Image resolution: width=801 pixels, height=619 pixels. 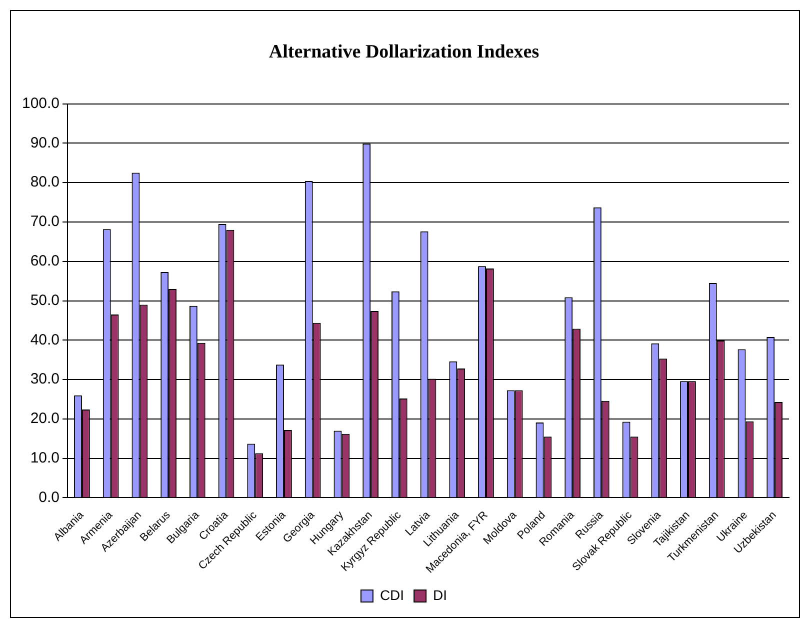 What do you see at coordinates (45, 379) in the screenshot?
I see `y-tick-label: 30.0` at bounding box center [45, 379].